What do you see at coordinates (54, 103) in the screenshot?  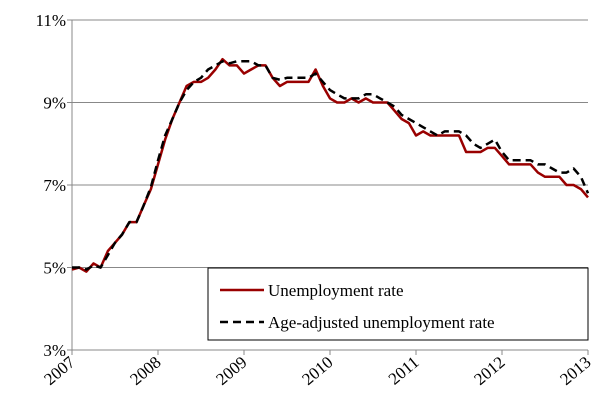 I see `y-tick-label: 9%` at bounding box center [54, 103].